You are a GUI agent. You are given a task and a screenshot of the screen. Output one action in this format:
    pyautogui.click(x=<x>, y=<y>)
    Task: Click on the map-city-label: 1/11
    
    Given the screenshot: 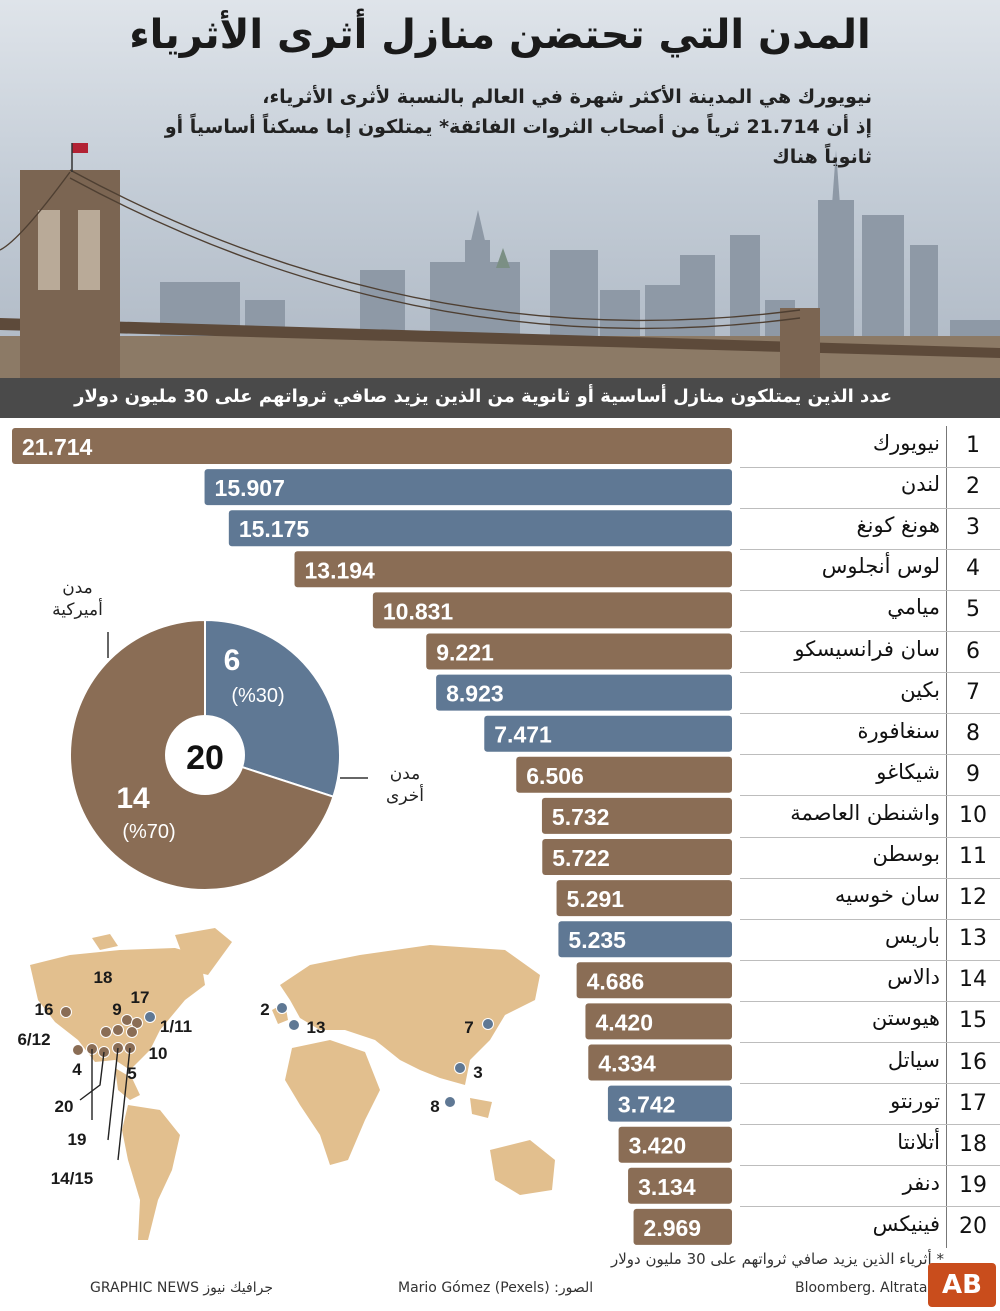 What is the action you would take?
    pyautogui.click(x=176, y=1026)
    